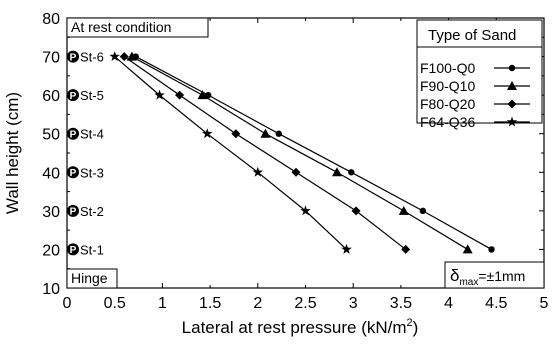  What do you see at coordinates (416, 327) in the screenshot?
I see `x-axis-label-suffix: )` at bounding box center [416, 327].